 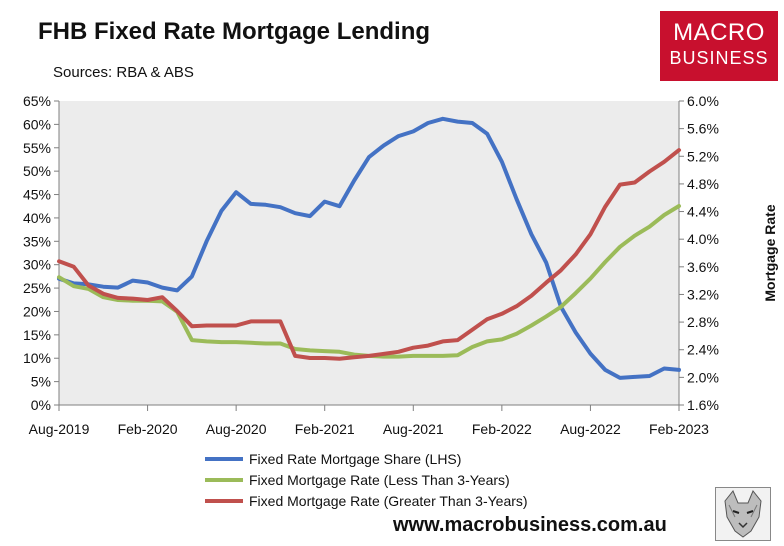 I want to click on legend-label-fixed-rate-share: Fixed Rate Mortgage Share (LHS), so click(x=355, y=458).